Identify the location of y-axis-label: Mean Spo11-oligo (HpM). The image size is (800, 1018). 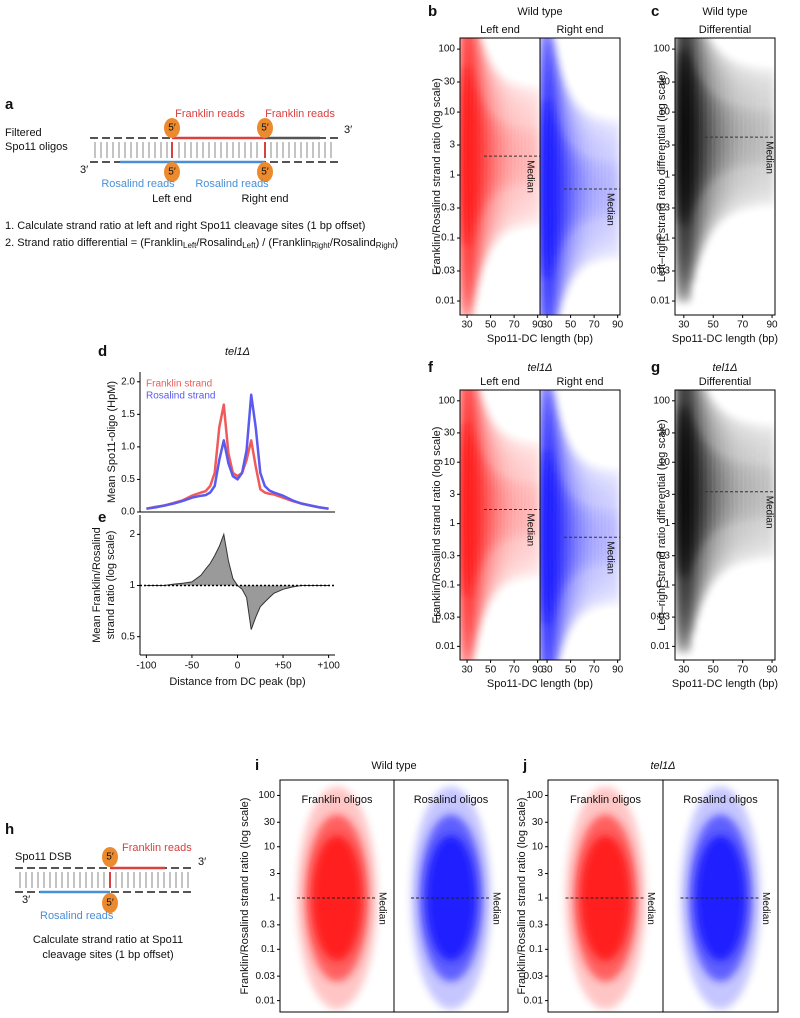
(112, 442).